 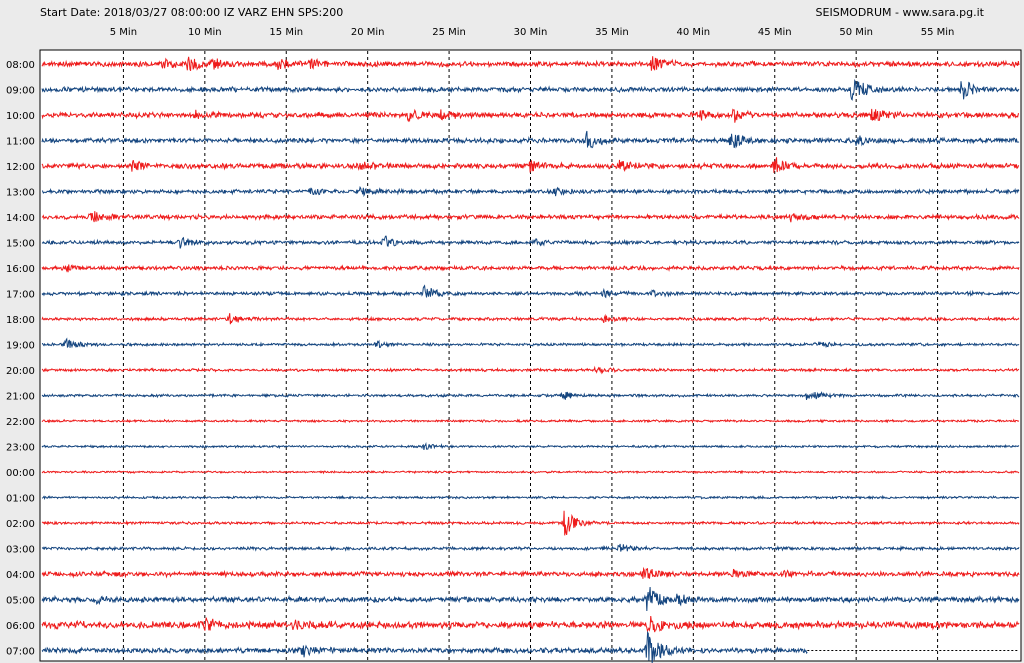 What do you see at coordinates (938, 32) in the screenshot?
I see `x-tick-label: 55 Min` at bounding box center [938, 32].